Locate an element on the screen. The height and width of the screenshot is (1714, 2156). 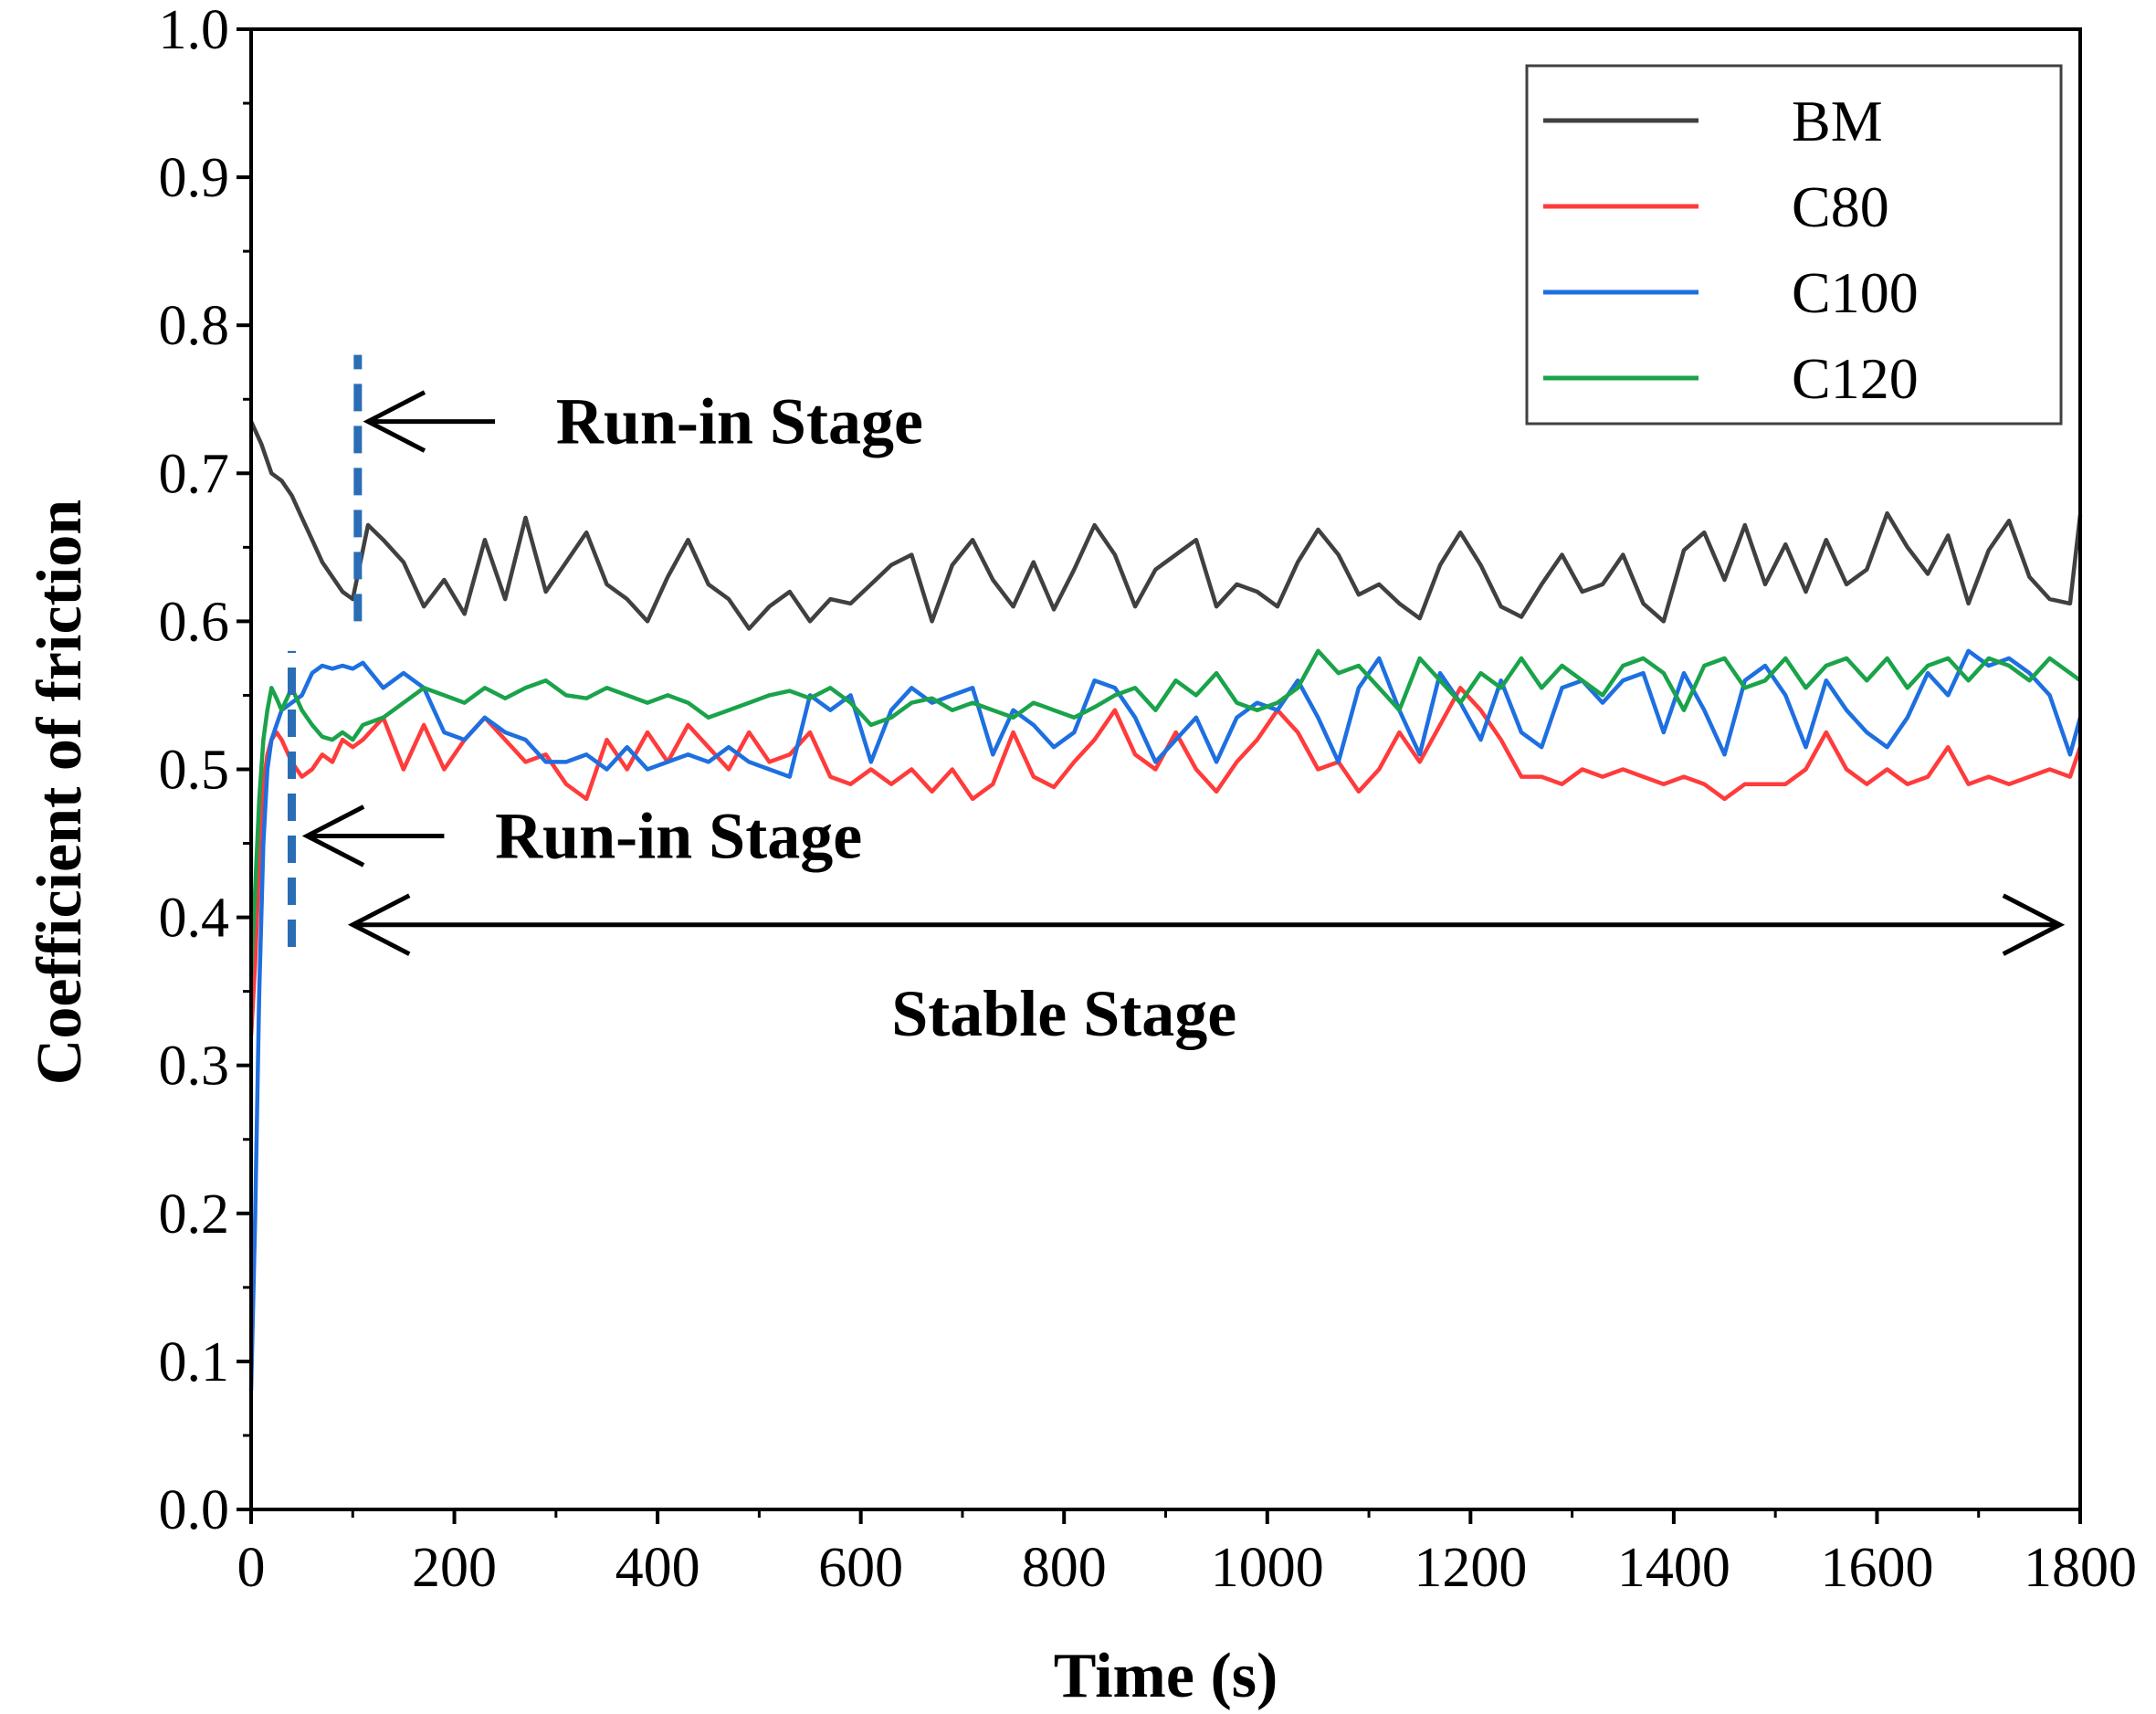
stable-stage-arrow-head-left is located at coordinates (379, 924).